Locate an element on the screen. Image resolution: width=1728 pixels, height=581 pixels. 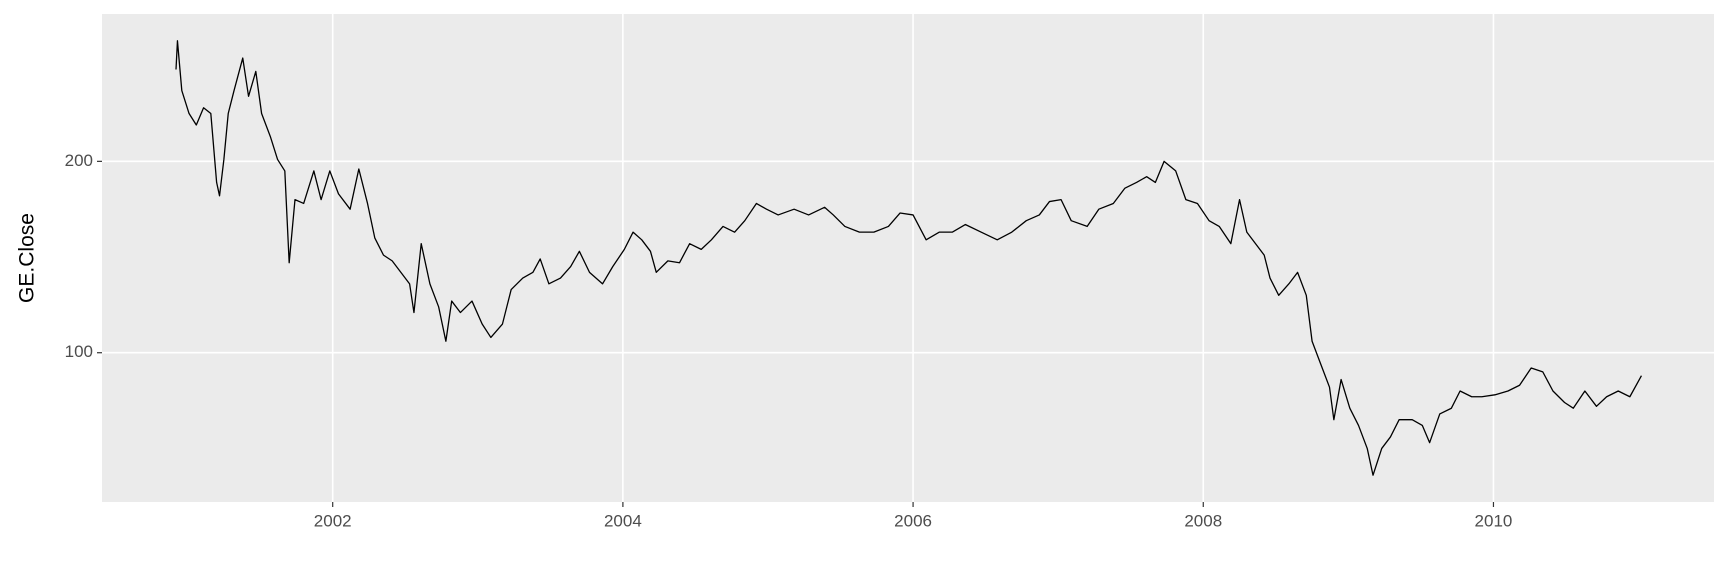
x-tick-label: 2002 is located at coordinates (333, 520).